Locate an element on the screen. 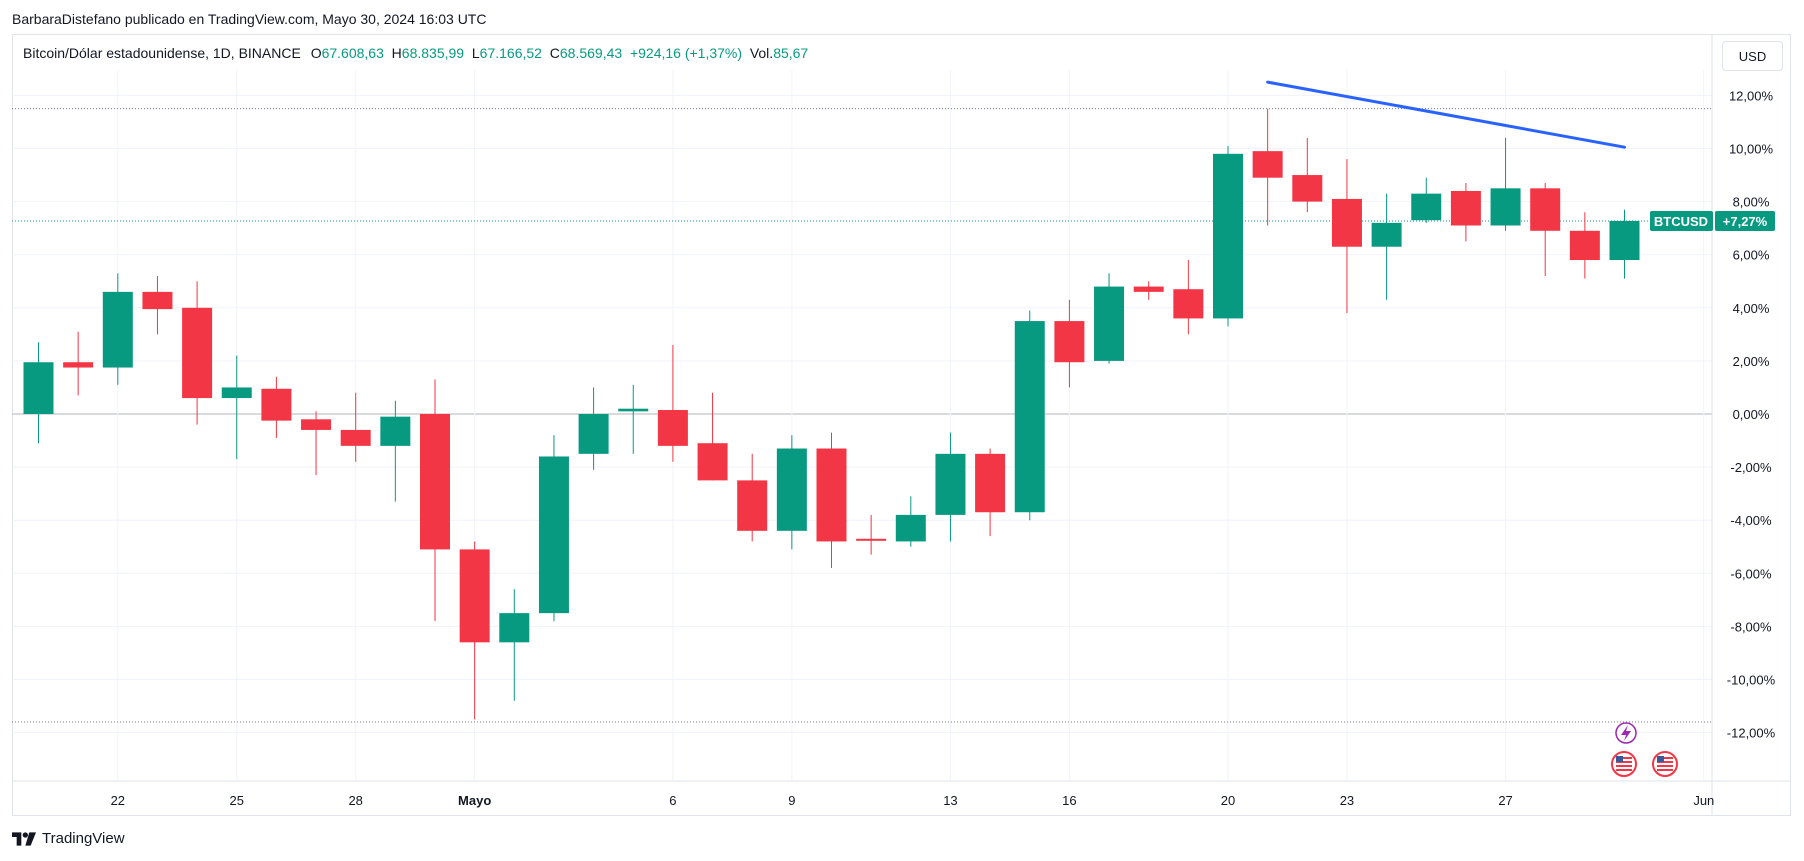 The image size is (1804, 861). y-tick-label: 10,00% is located at coordinates (1751, 149).